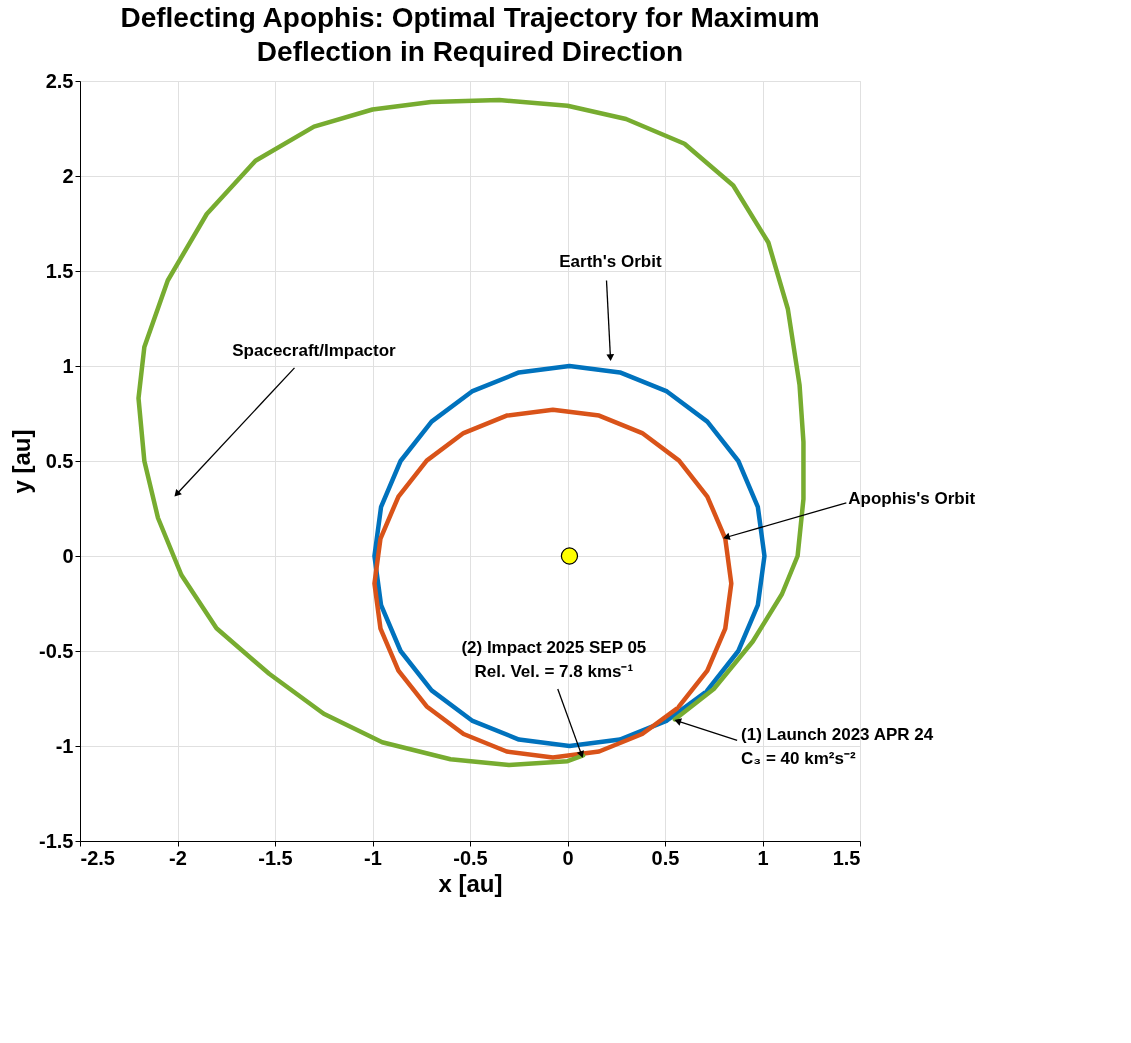 This screenshot has width=1131, height=1043. Describe the element at coordinates (568, 857) in the screenshot. I see `x-tick-label: 0` at that location.